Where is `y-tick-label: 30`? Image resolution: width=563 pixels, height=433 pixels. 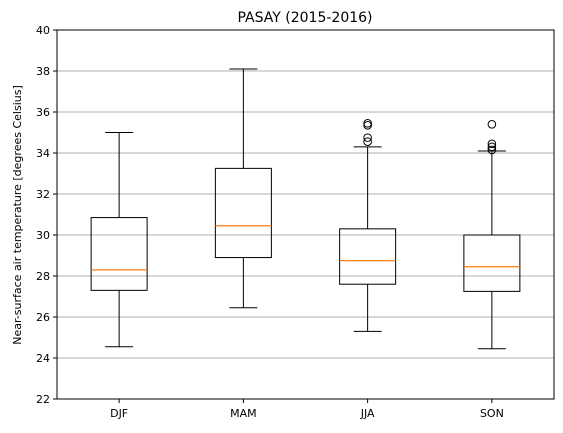
y-tick-label: 30 is located at coordinates (43, 235).